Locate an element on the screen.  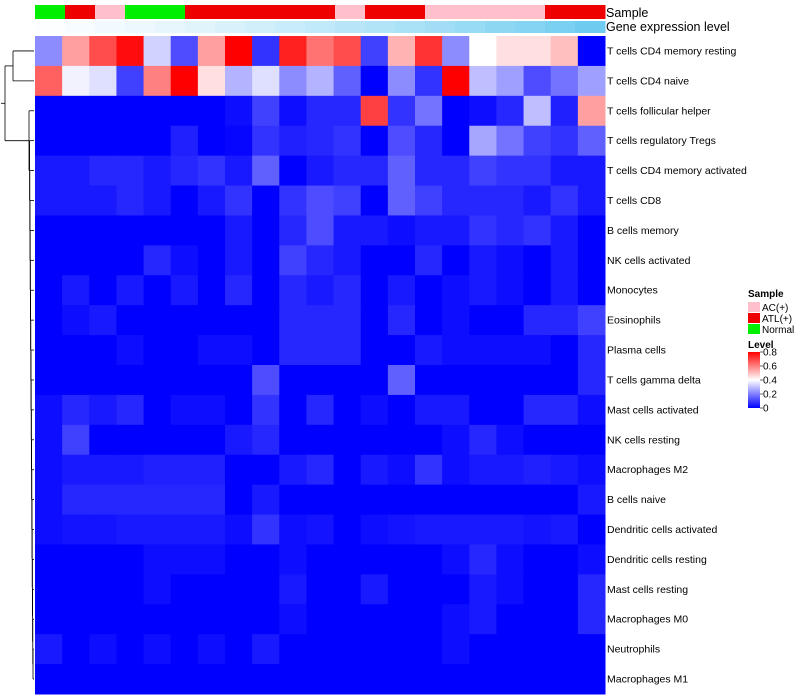
row-label: Macrophages M1 is located at coordinates (647, 680).